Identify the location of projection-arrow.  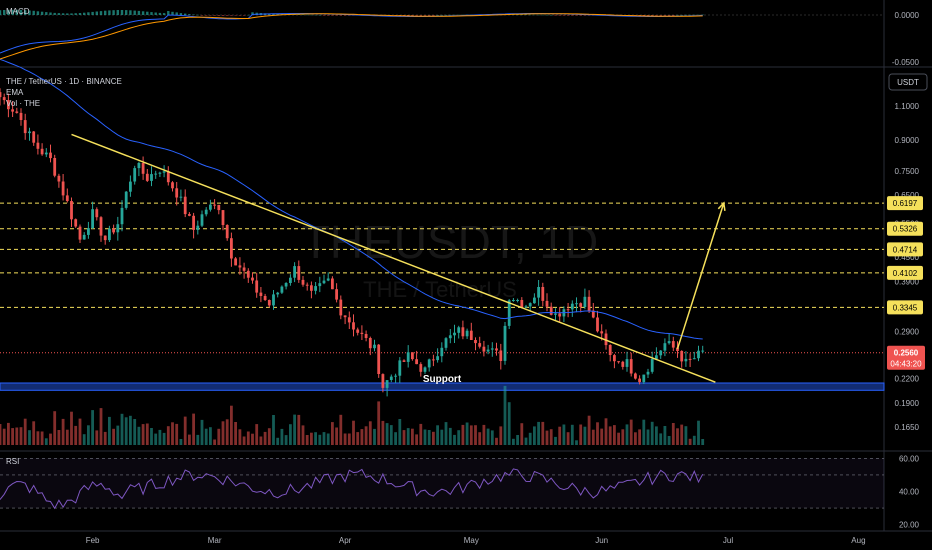
(700, 276).